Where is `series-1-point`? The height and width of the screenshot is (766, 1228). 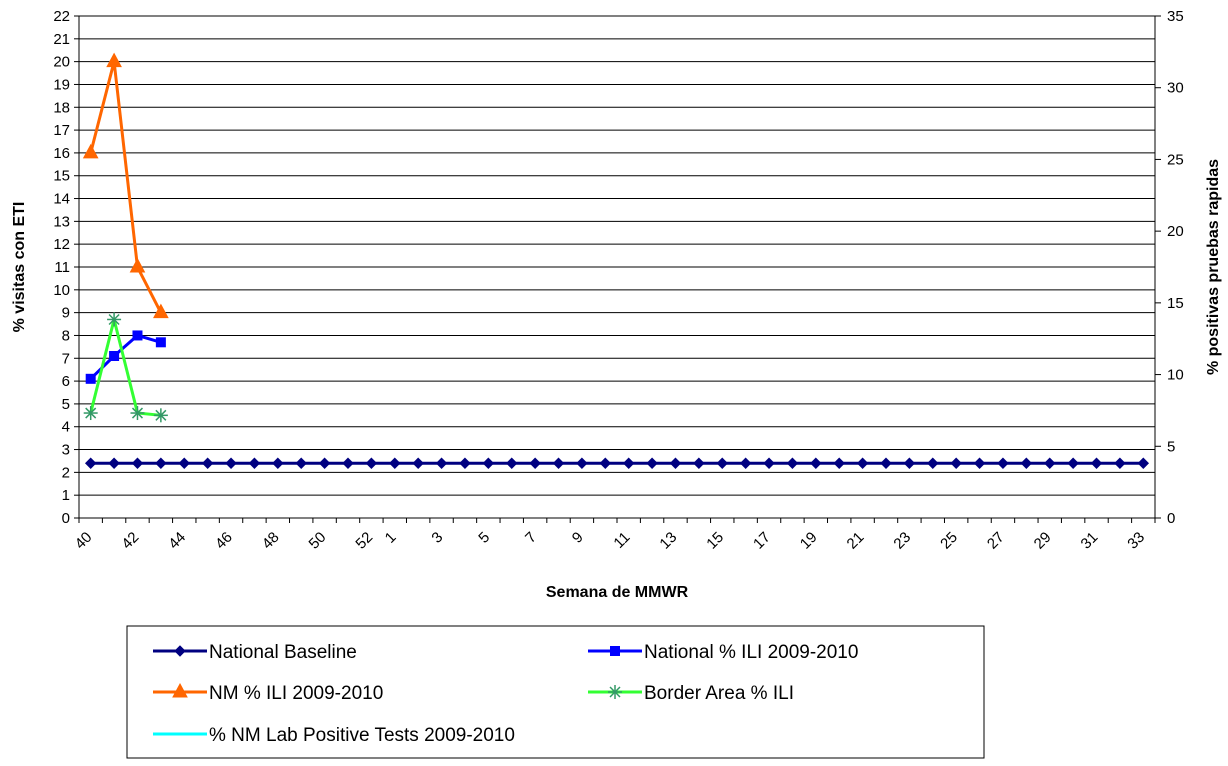
series-1-point is located at coordinates (114, 355).